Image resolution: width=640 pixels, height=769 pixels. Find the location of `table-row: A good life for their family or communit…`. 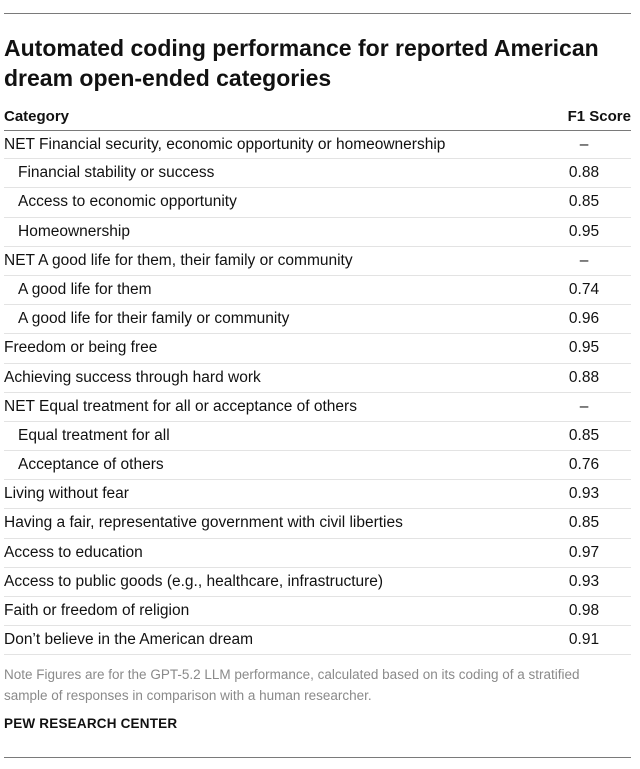

table-row: A good life for their family or communit… is located at coordinates (317, 320).